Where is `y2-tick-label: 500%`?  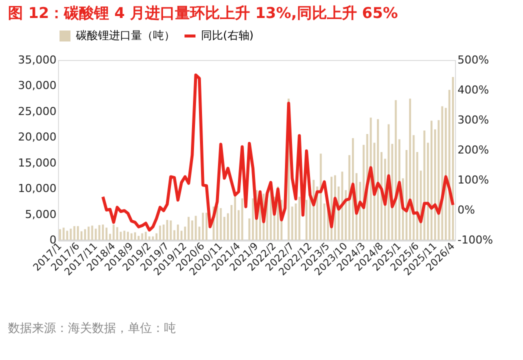
y2-tick-label: 500% is located at coordinates (473, 60).